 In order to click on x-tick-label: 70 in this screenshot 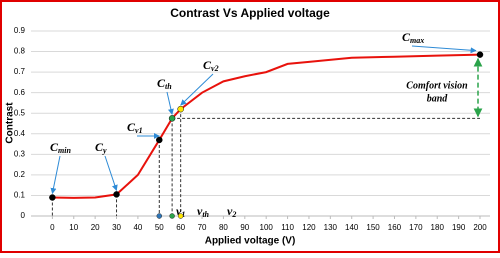, I will do `click(202, 227)`.